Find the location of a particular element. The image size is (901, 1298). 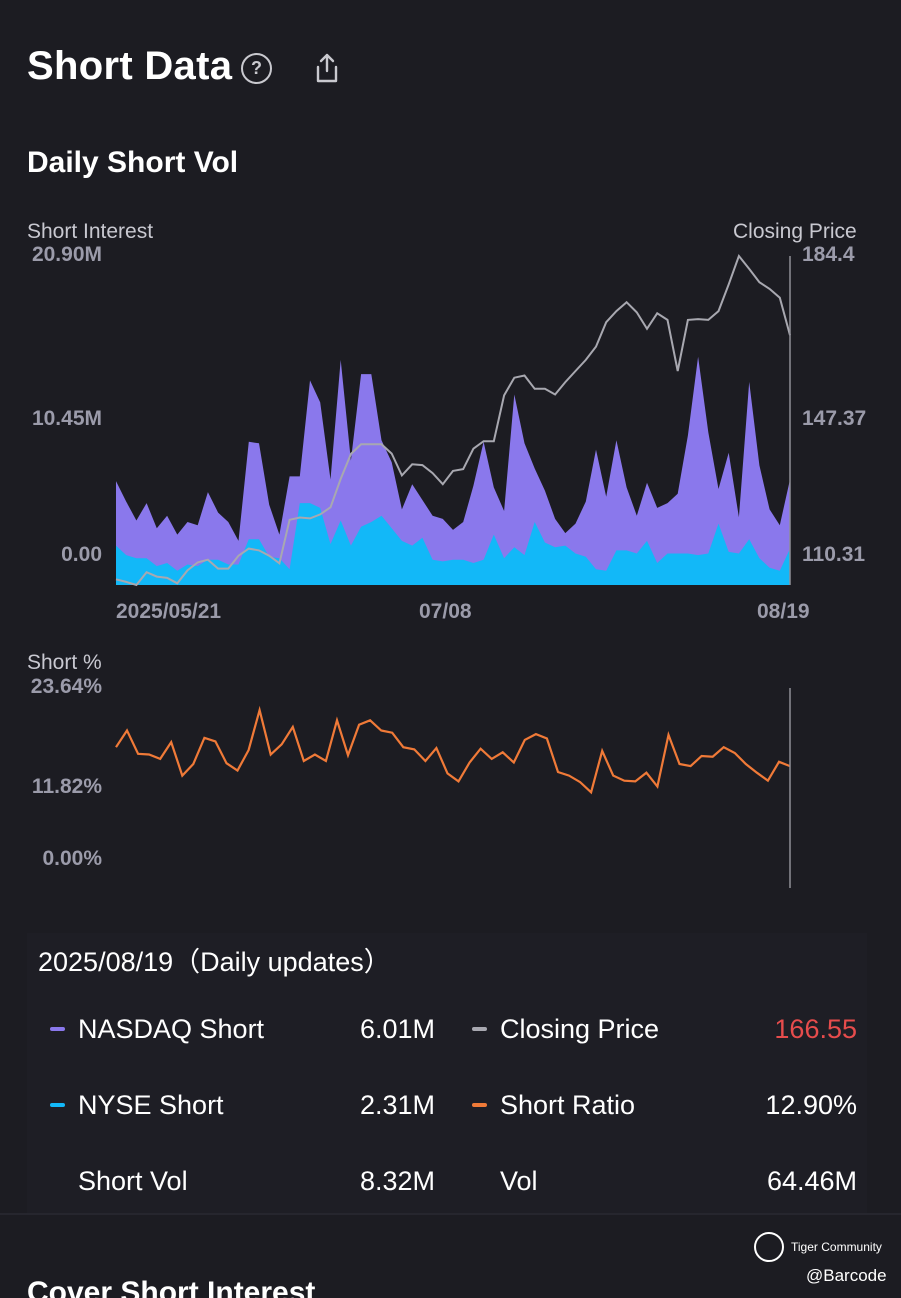

left-tick-max: 20.90M is located at coordinates (66, 254).